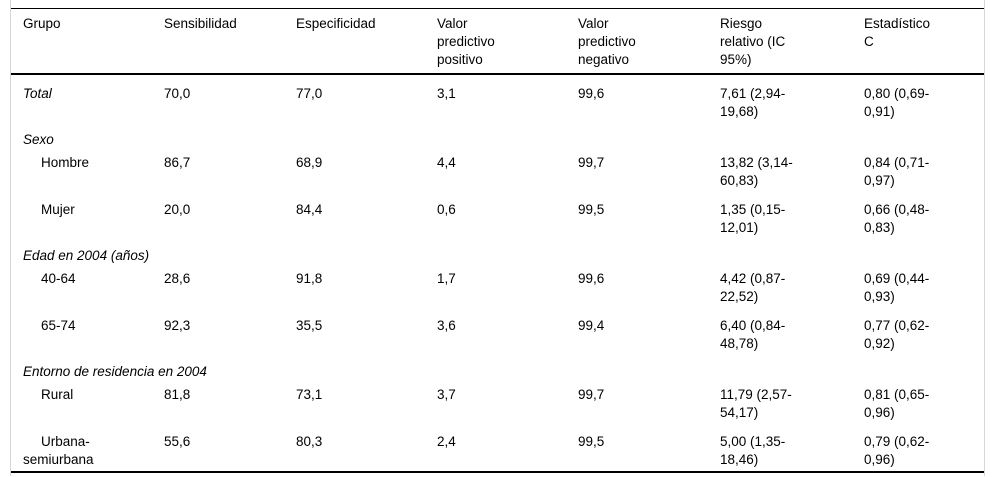  What do you see at coordinates (309, 278) in the screenshot?
I see `cell-especificidad: 91,8` at bounding box center [309, 278].